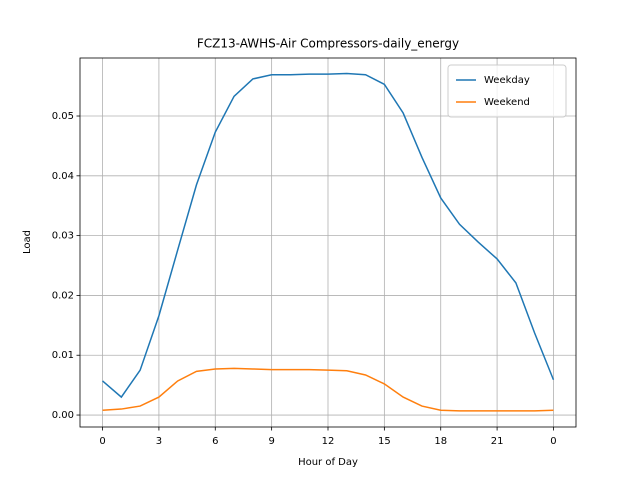 This screenshot has height=484, width=640. I want to click on x-tick-label: 15, so click(384, 441).